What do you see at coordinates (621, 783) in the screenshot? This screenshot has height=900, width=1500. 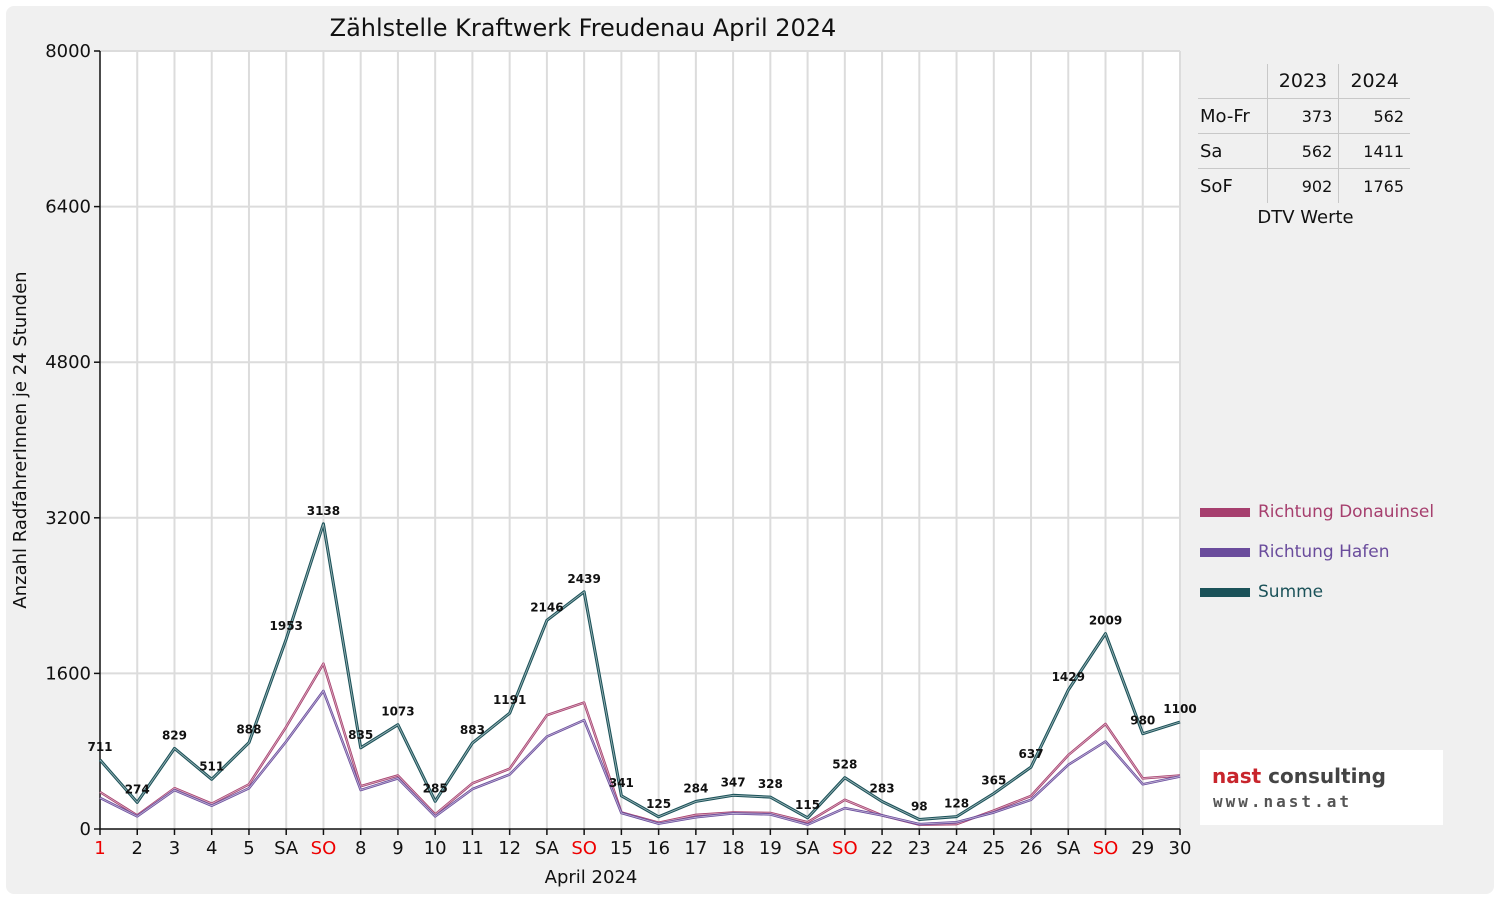 I see `data-label: 341` at bounding box center [621, 783].